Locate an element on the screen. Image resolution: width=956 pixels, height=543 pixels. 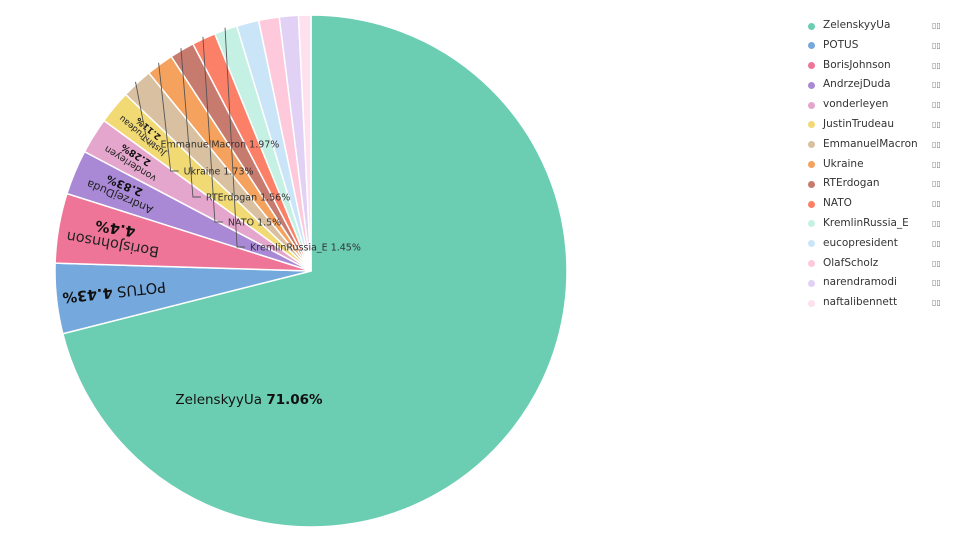
legend-label: BorisJohnson is located at coordinates (857, 64).